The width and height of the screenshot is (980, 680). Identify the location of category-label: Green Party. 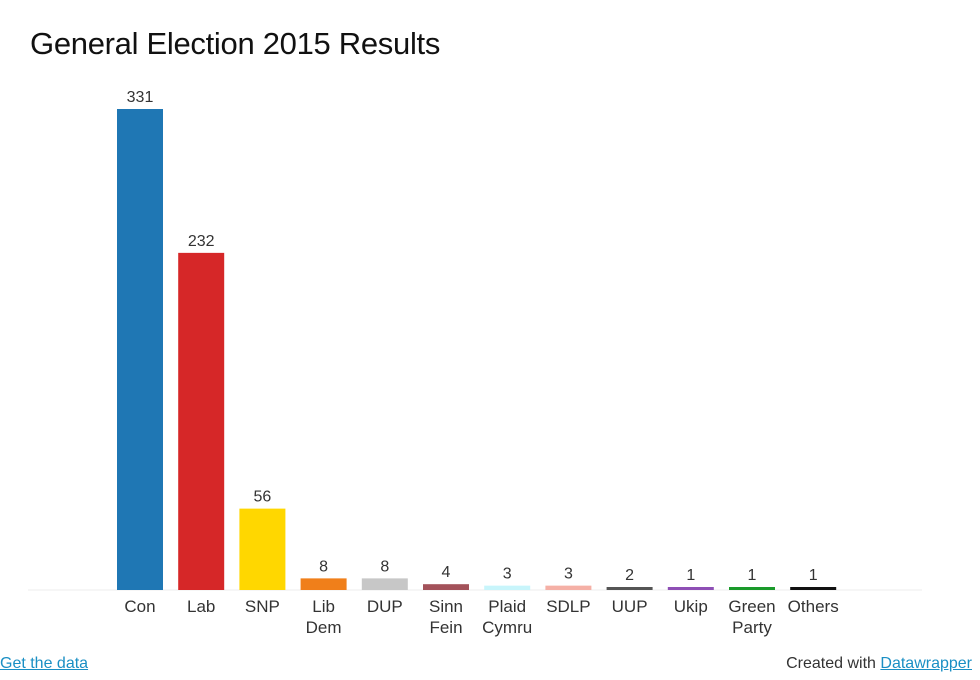
(751, 617).